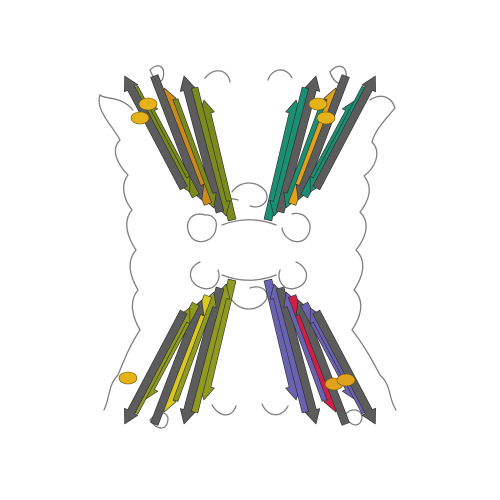  Describe the element at coordinates (344, 367) in the screenshot. I see `bottom-right-strand` at that location.